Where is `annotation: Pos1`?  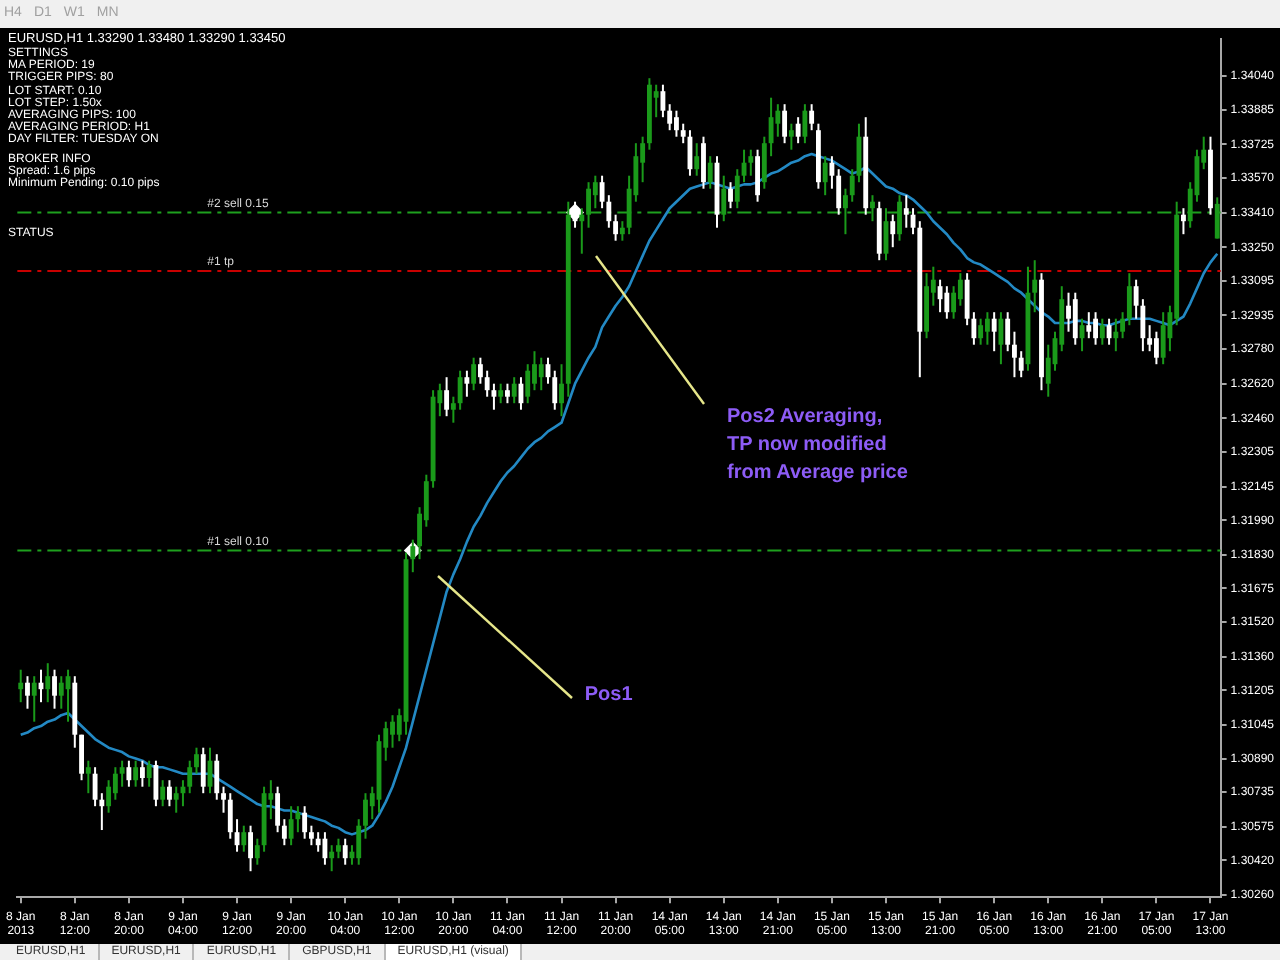
annotation: Pos1 is located at coordinates (608, 696).